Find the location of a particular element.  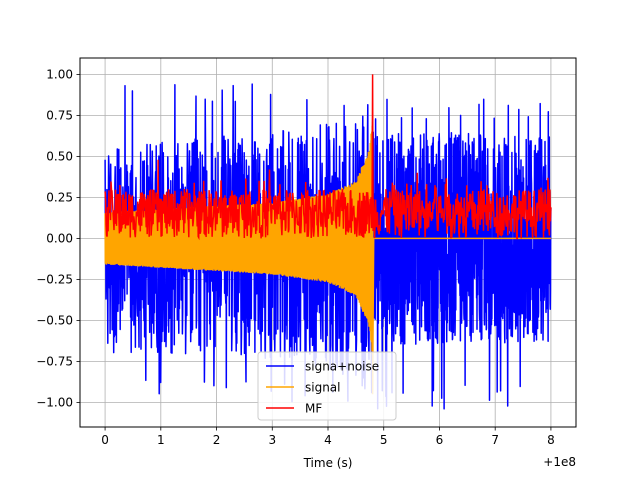

x-tick-label: 3 is located at coordinates (272, 440).